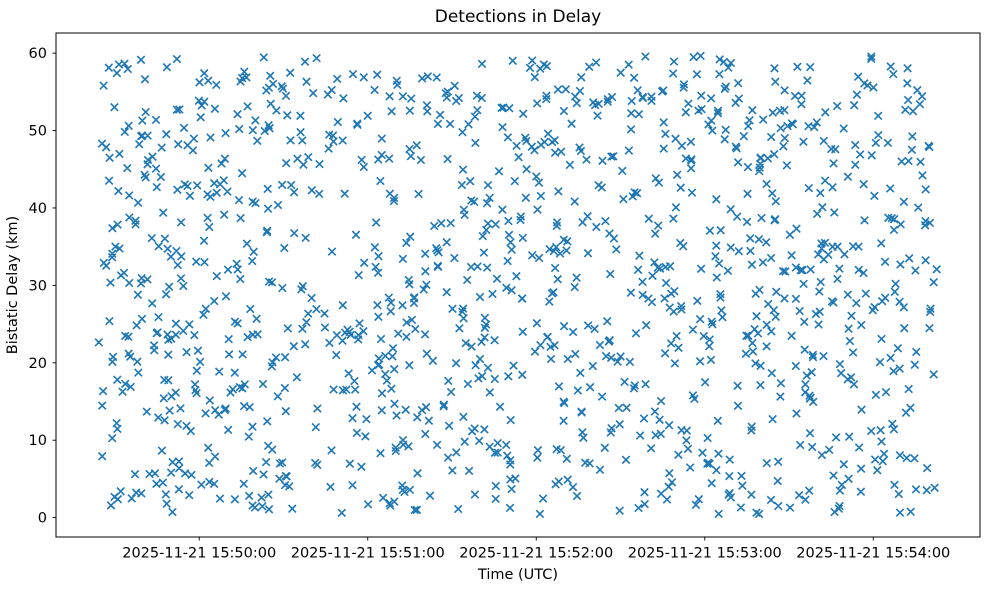 This screenshot has width=989, height=590. What do you see at coordinates (38, 132) in the screenshot?
I see `y-tick-label: 50` at bounding box center [38, 132].